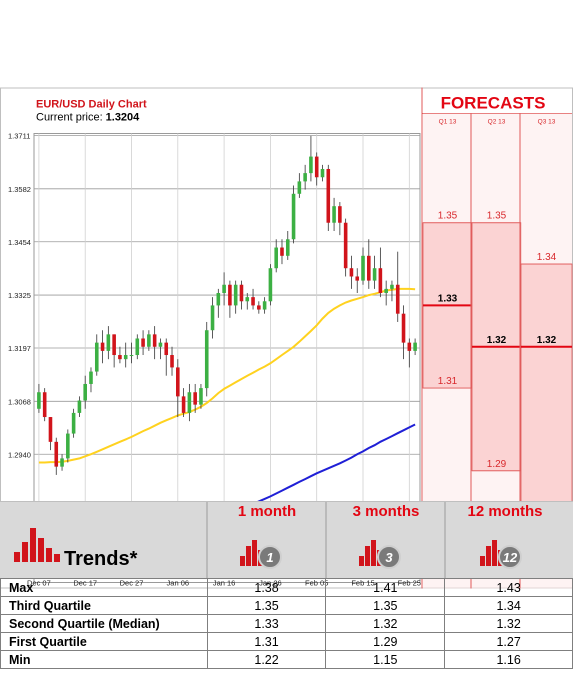 Image resolution: width=573 pixels, height=676 pixels. What do you see at coordinates (493, 103) in the screenshot?
I see `forecasts-title: FORECASTS` at bounding box center [493, 103].